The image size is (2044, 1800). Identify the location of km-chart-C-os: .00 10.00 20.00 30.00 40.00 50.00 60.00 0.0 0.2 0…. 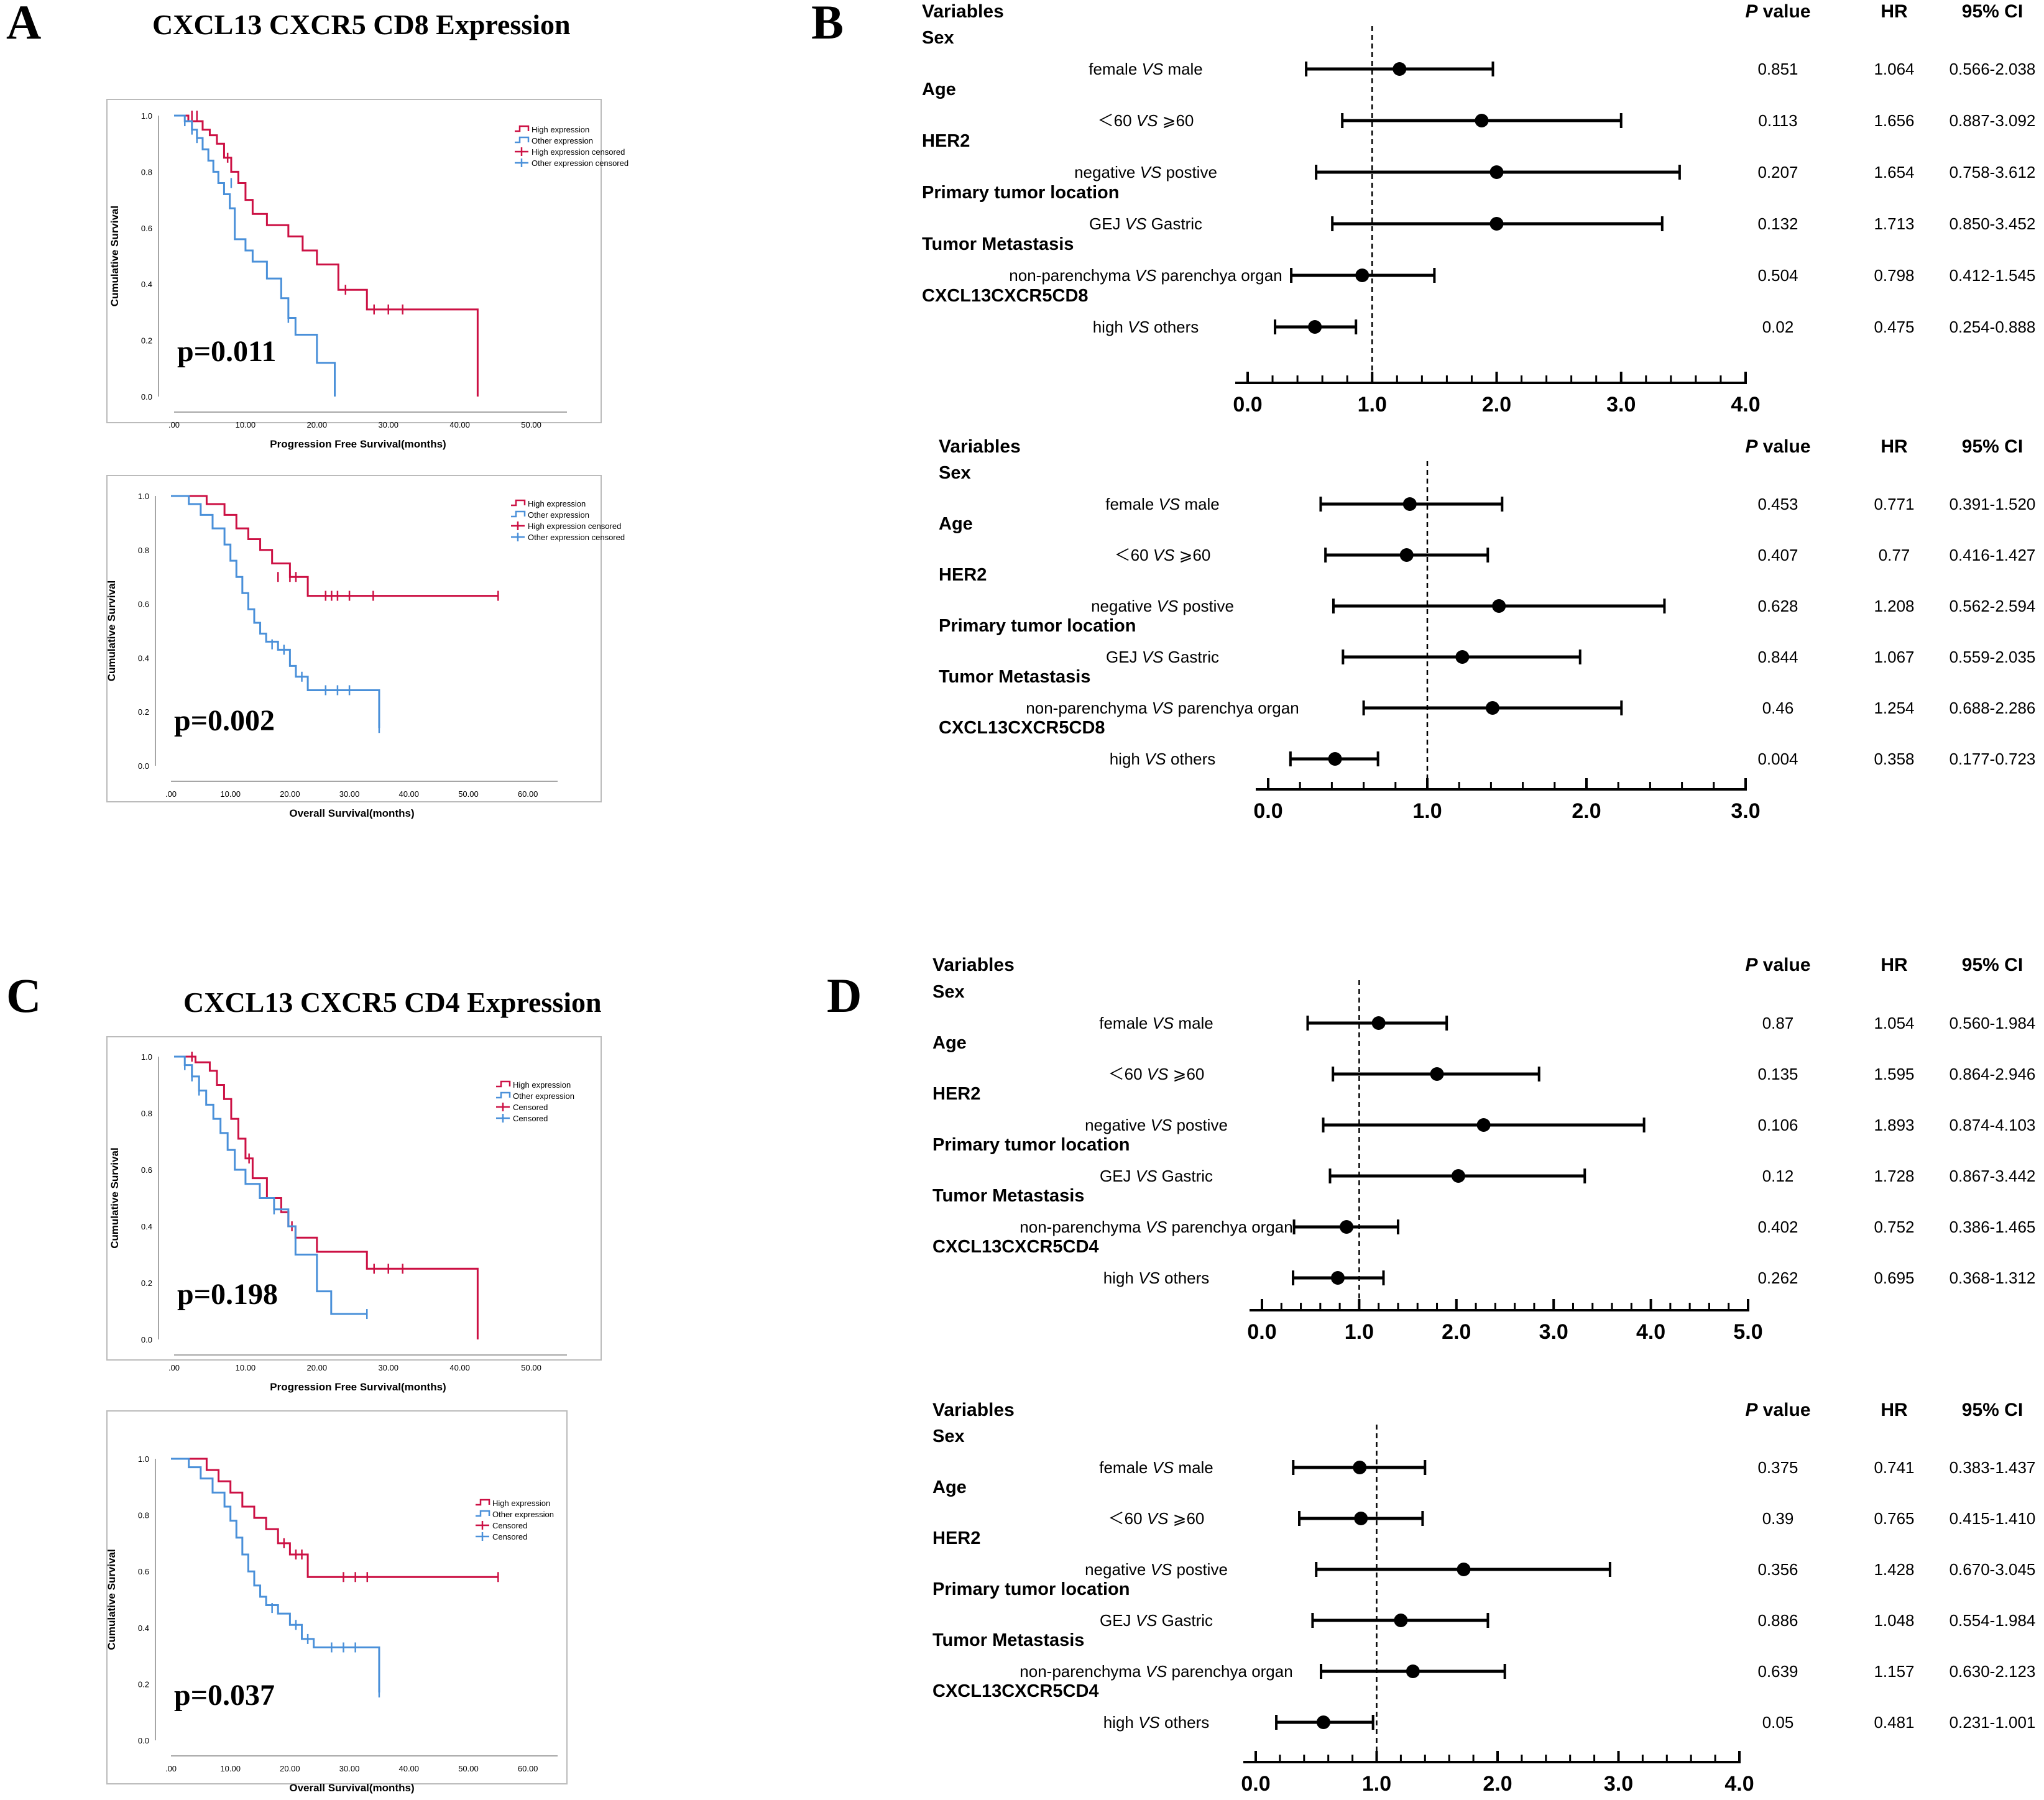
(337, 1602).